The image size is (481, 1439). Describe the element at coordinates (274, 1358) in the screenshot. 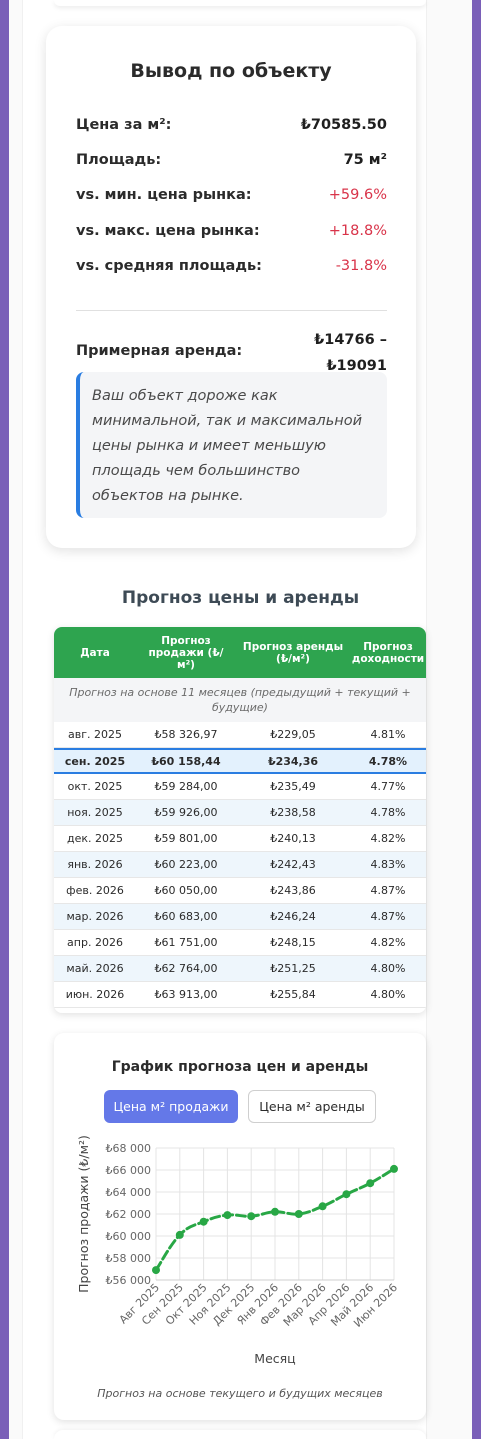

I see `x-axis-title: Месяц` at that location.